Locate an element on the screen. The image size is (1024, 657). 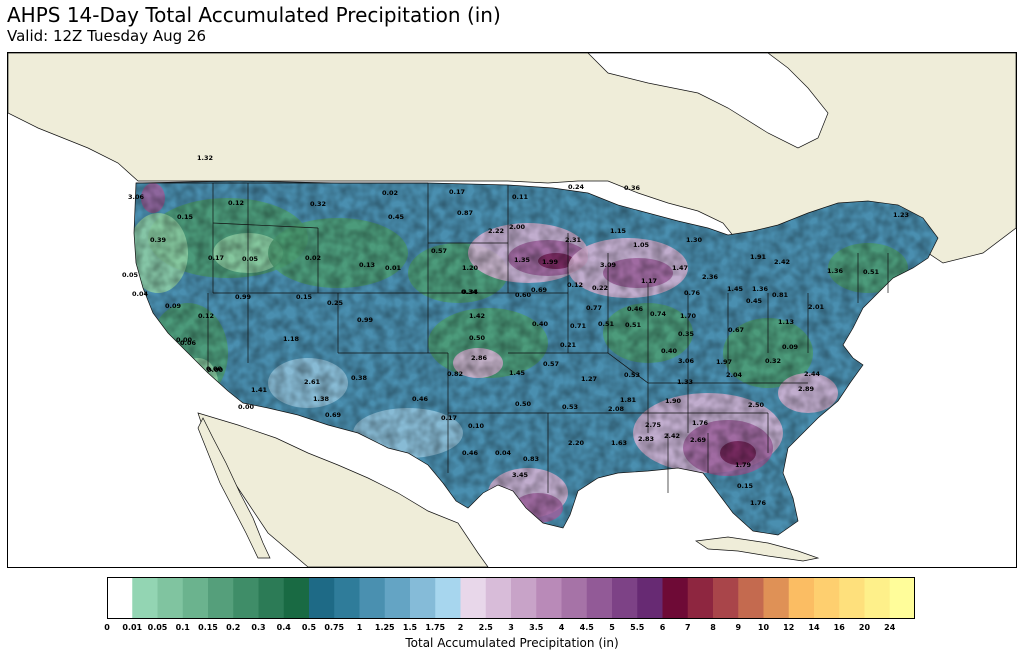
gauge-value-label: 1.79 is located at coordinates (743, 465).